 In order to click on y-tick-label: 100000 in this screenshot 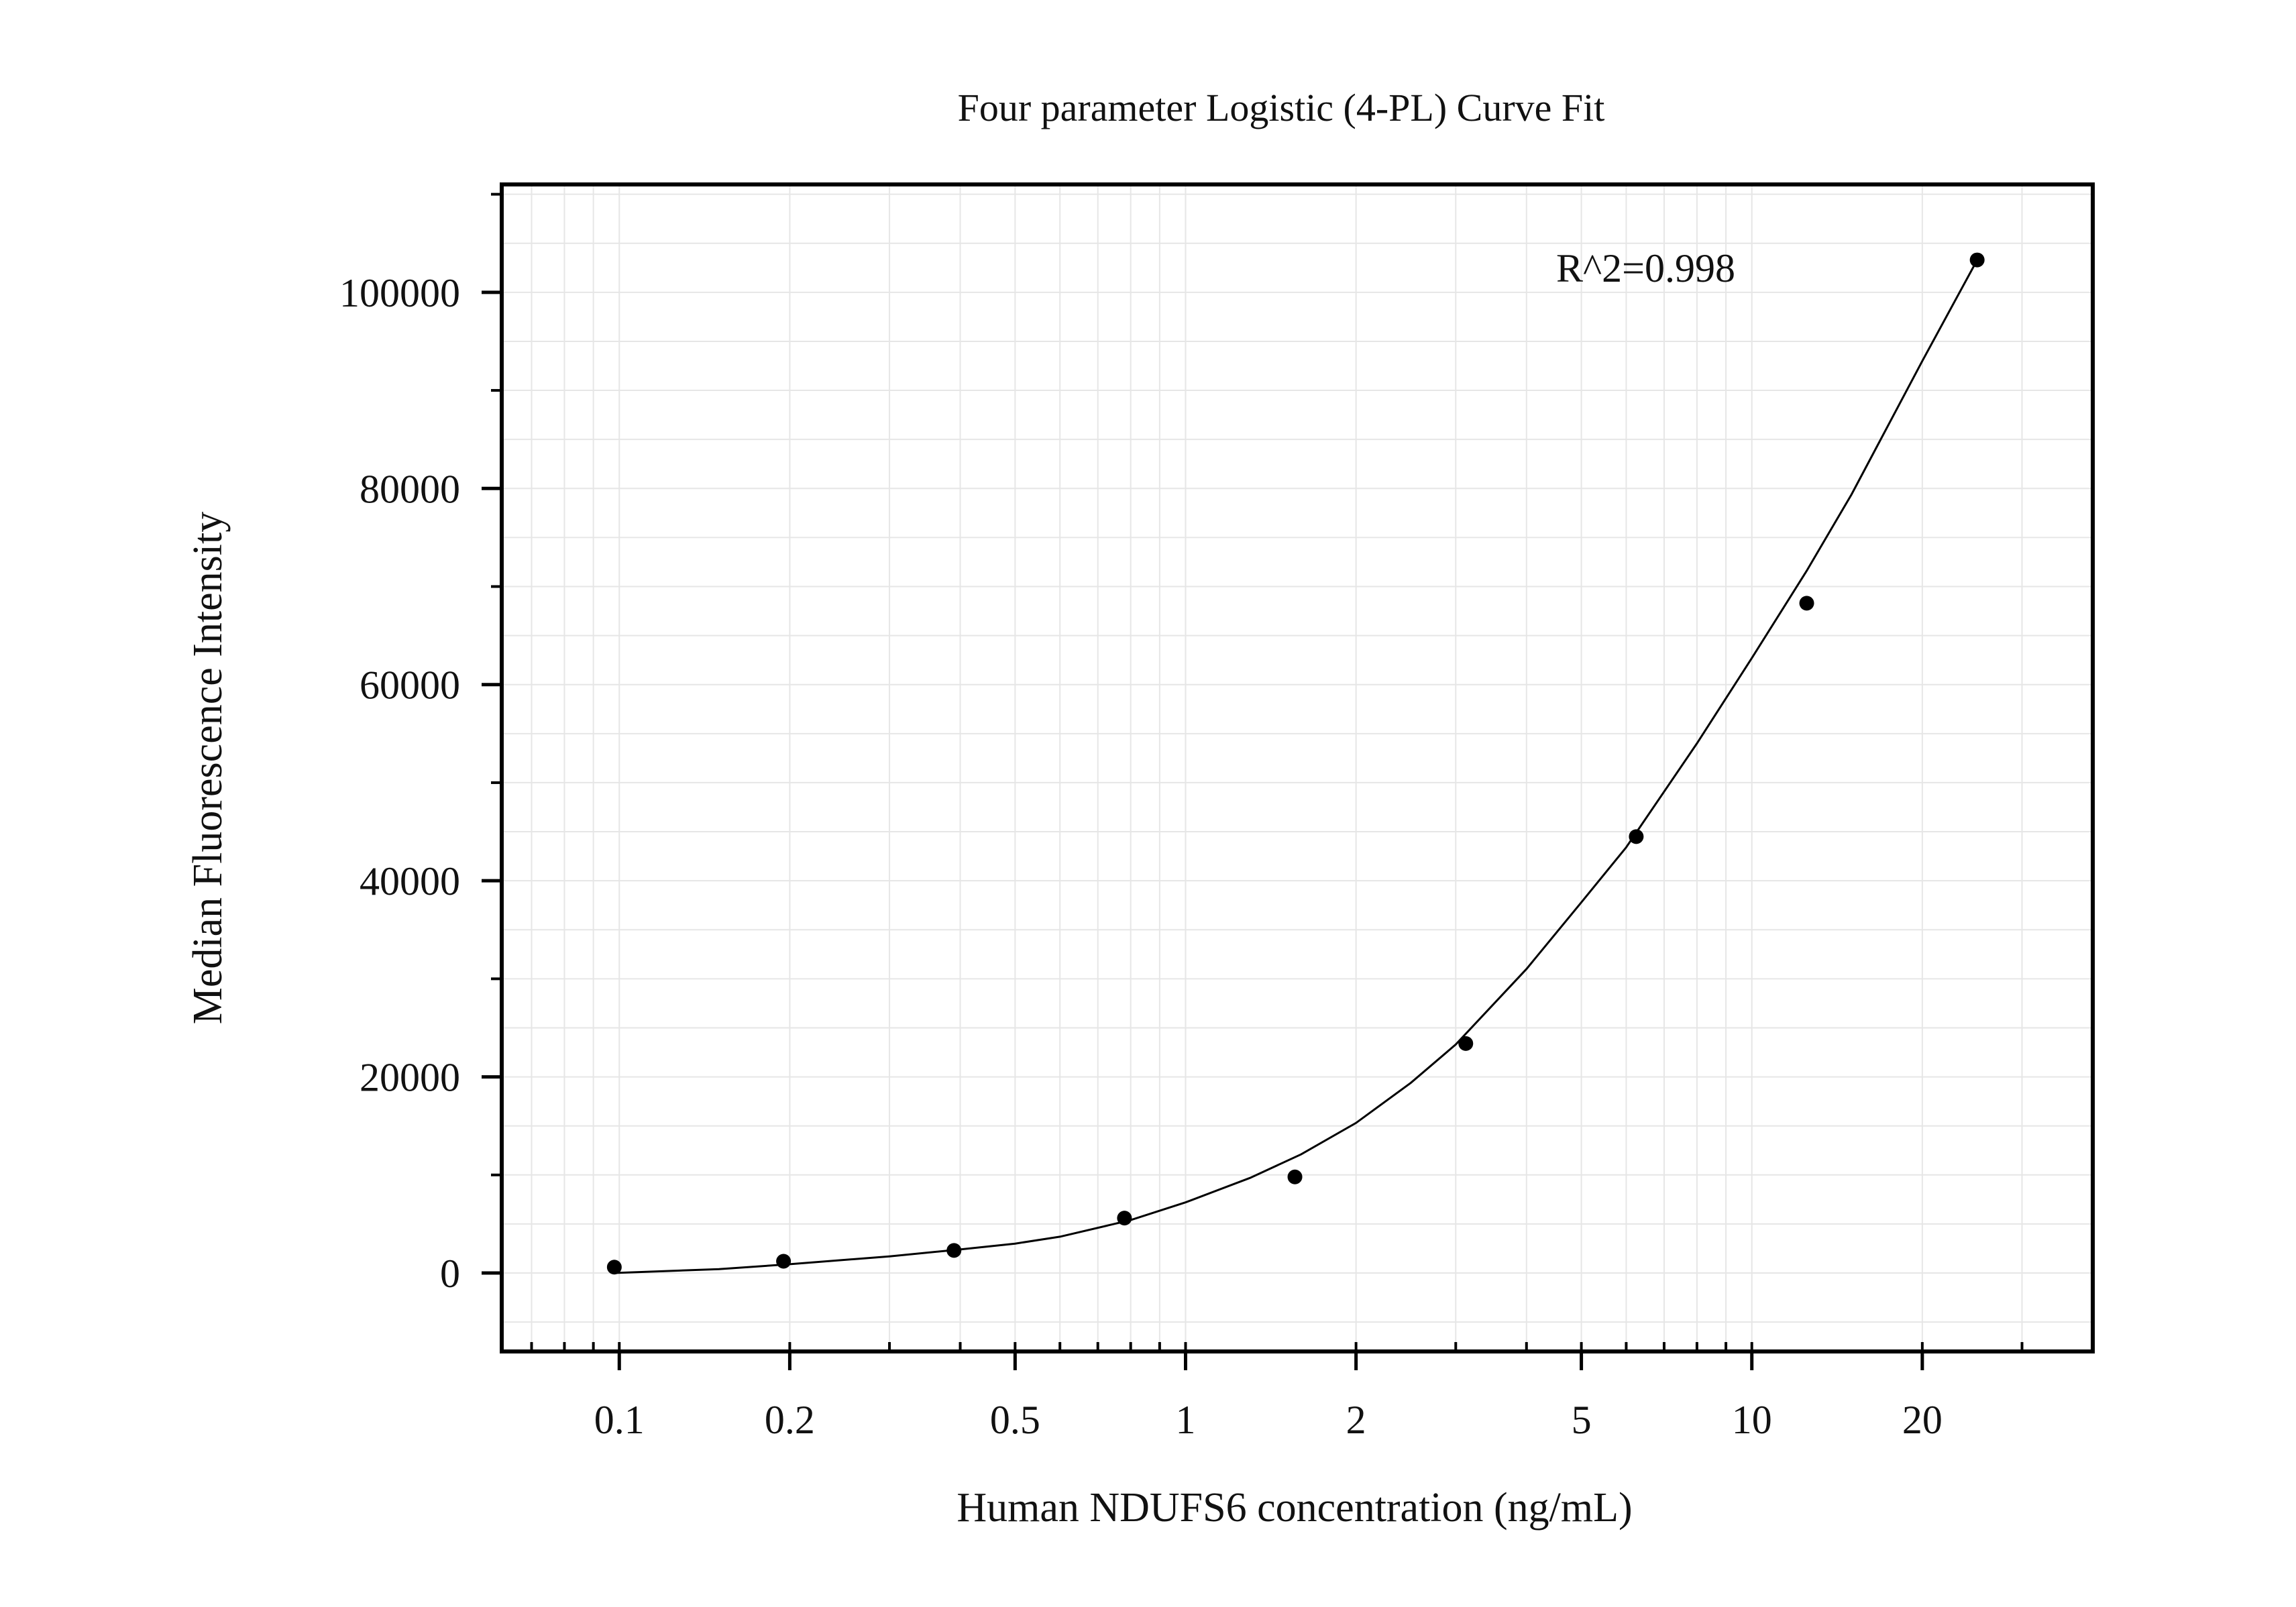, I will do `click(400, 293)`.